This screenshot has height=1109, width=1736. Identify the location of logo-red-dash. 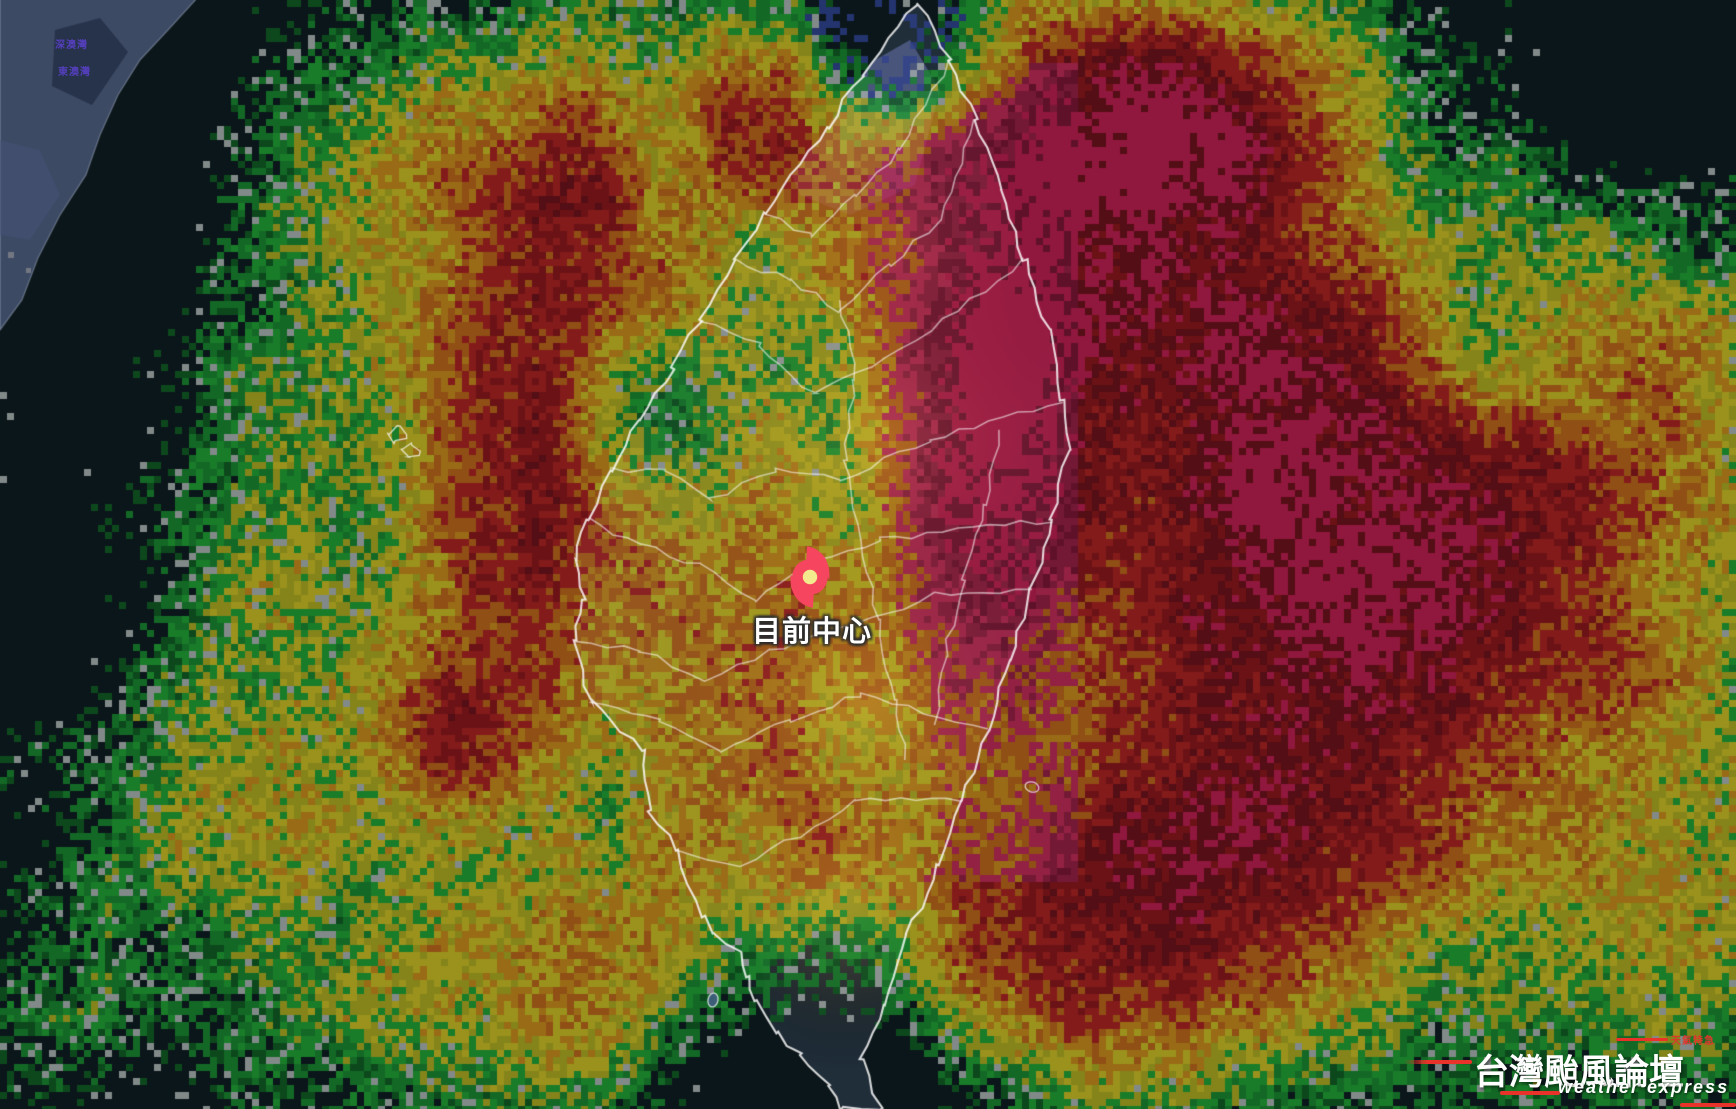
(1438, 1062).